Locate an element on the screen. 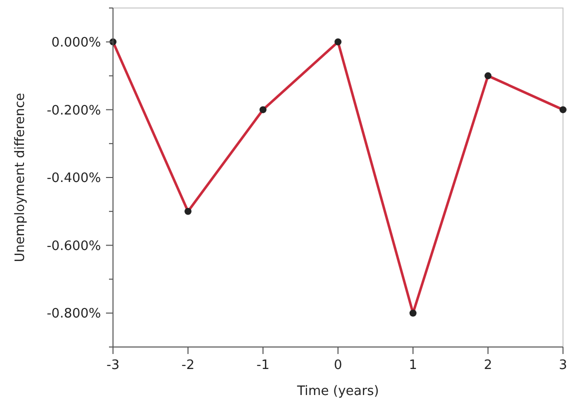 This screenshot has height=403, width=567. y-tick-label: -0.200% is located at coordinates (73, 110).